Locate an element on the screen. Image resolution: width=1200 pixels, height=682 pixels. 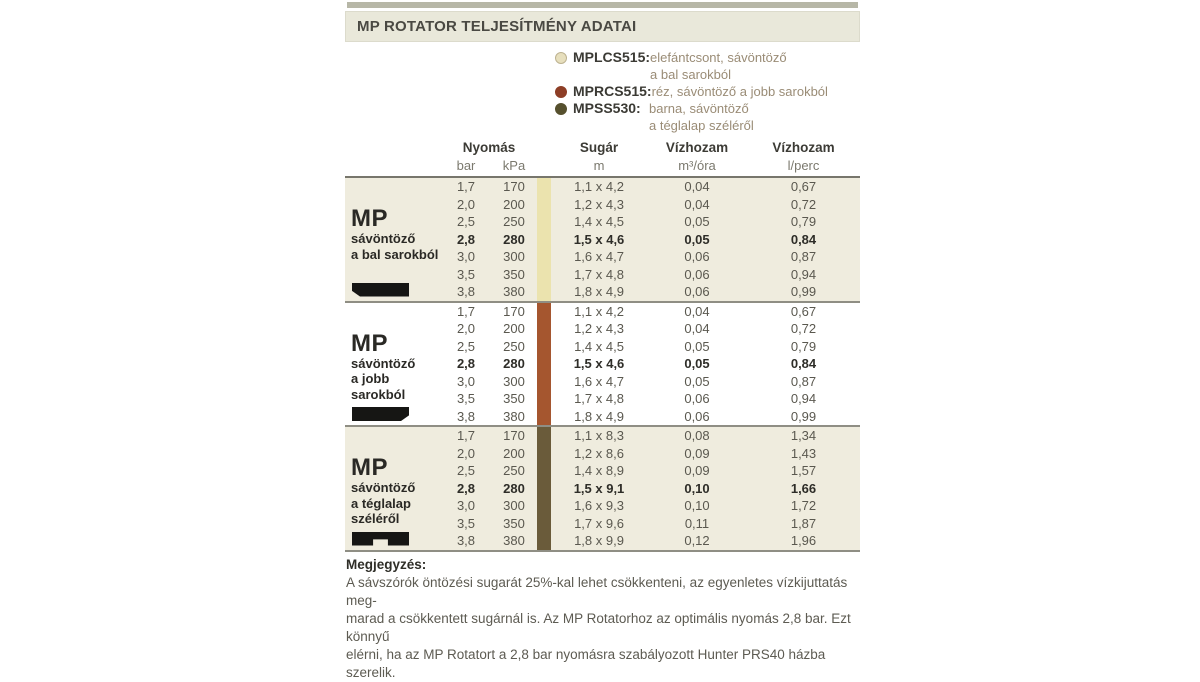
cell-lperc: 0,84 is located at coordinates (803, 239).